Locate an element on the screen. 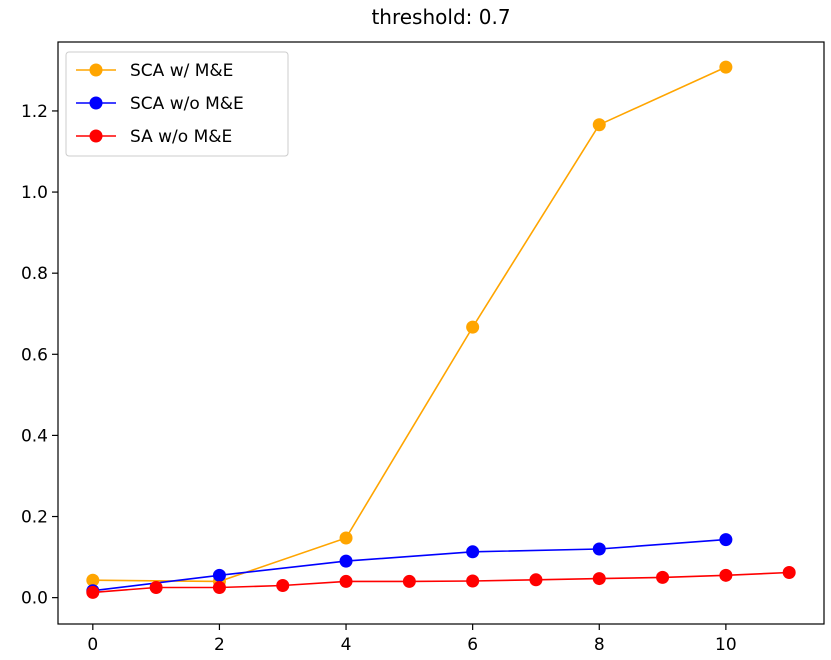 This screenshot has width=831, height=660. x-tick-label: 10 is located at coordinates (726, 645).